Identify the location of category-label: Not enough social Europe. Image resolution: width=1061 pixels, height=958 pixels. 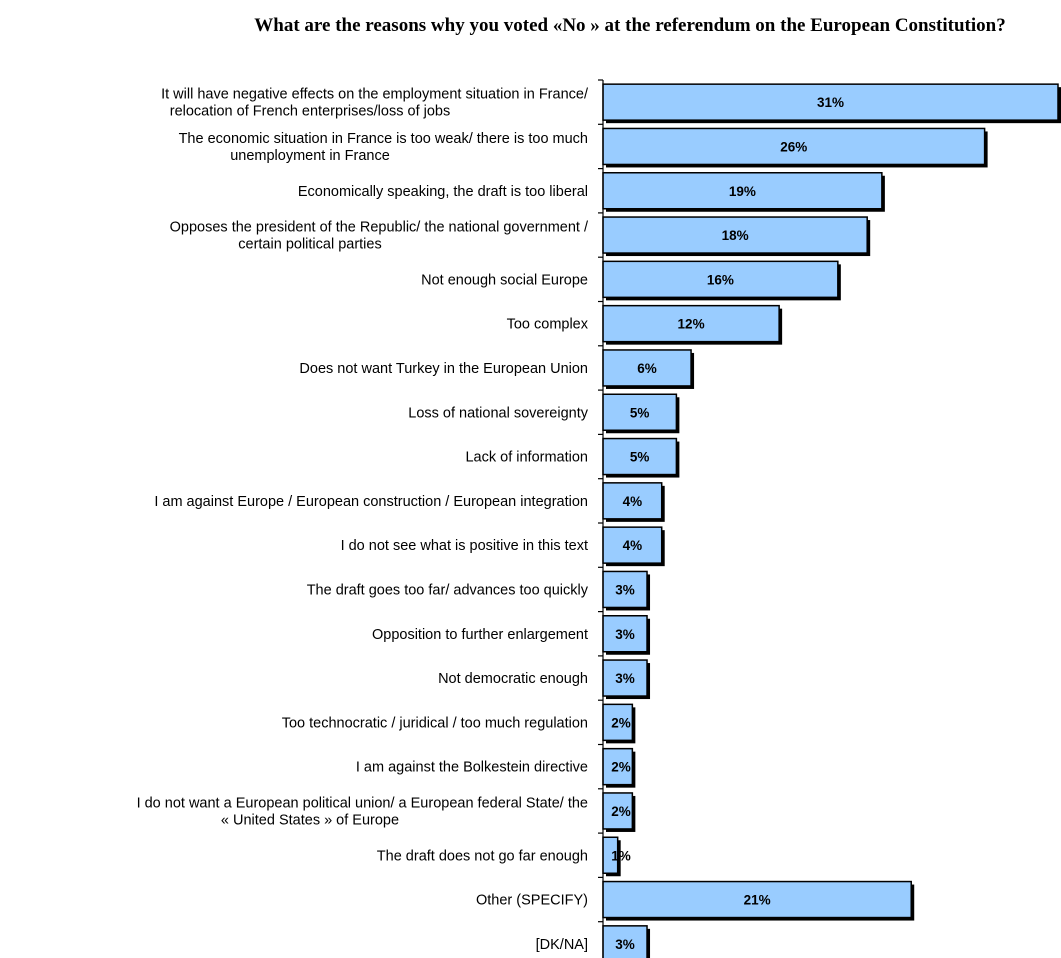
(504, 280).